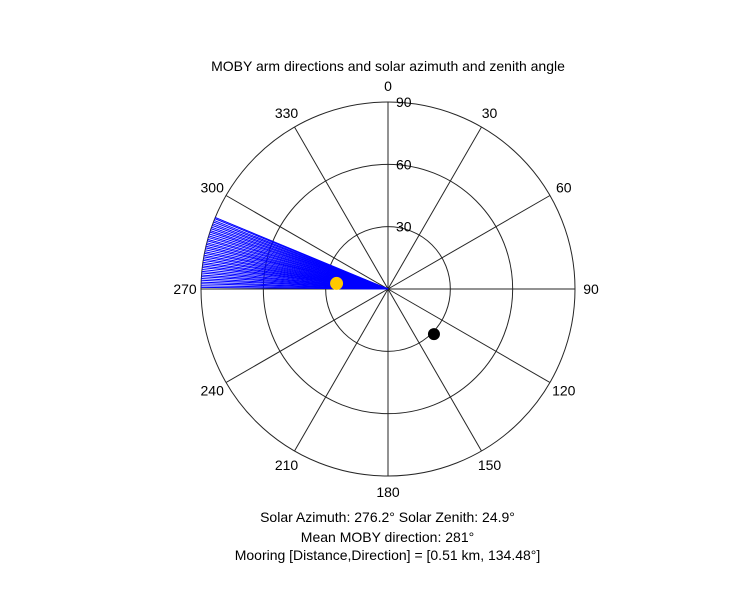  What do you see at coordinates (564, 391) in the screenshot?
I see `angle-tick-label: 120` at bounding box center [564, 391].